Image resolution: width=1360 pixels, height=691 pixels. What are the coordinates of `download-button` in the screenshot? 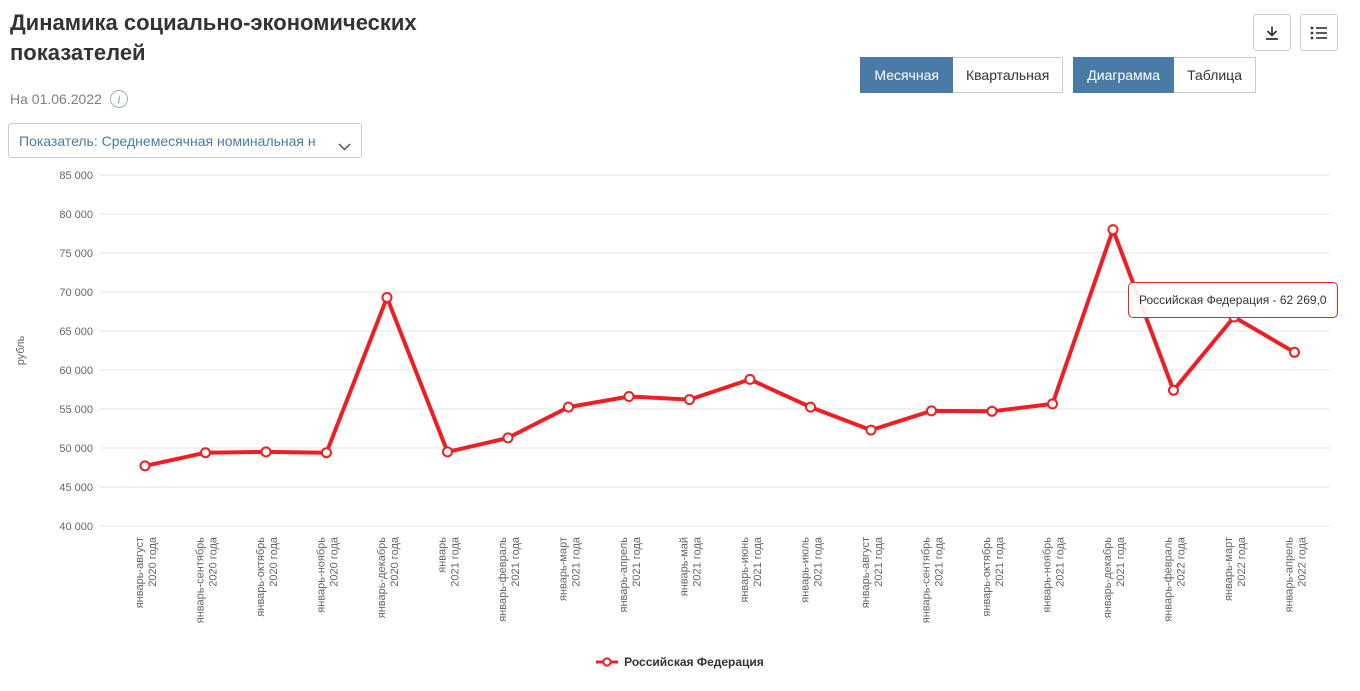 It's located at (1272, 32).